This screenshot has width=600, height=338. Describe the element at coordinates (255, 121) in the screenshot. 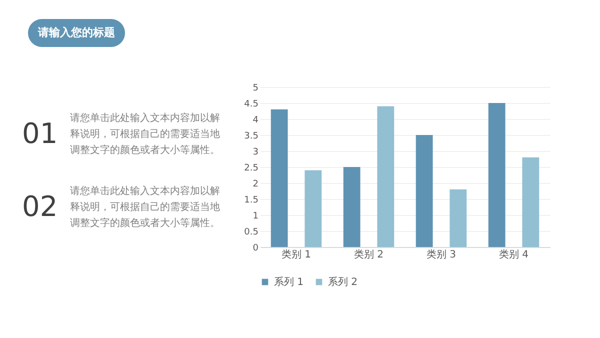

I see `y-tick-label: 4` at that location.